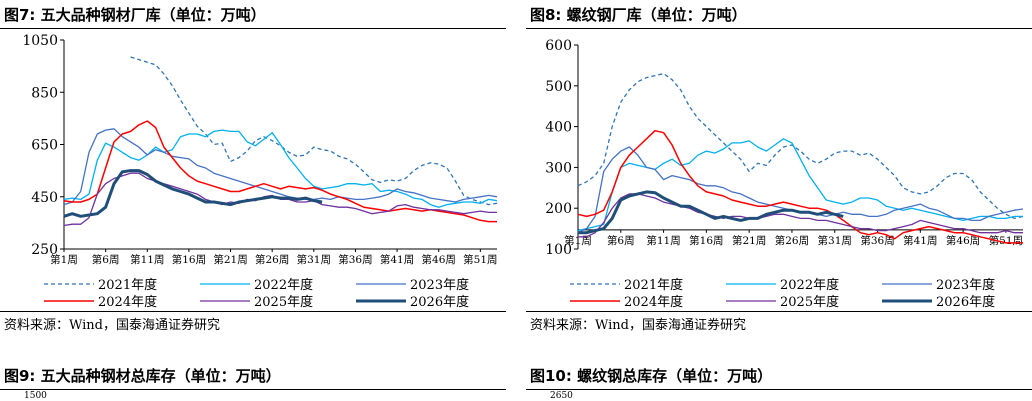 This screenshot has width=1032, height=401. Describe the element at coordinates (35, 396) in the screenshot. I see `figure-9-top-tick: 1500` at that location.